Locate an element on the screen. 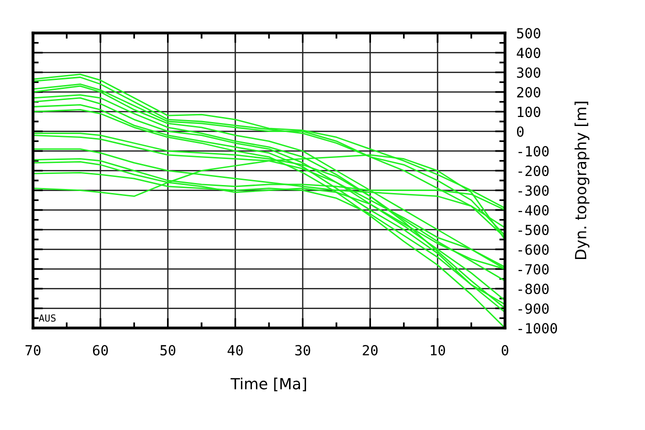 This screenshot has height=430, width=645. x-tick-label: 50 is located at coordinates (168, 350).